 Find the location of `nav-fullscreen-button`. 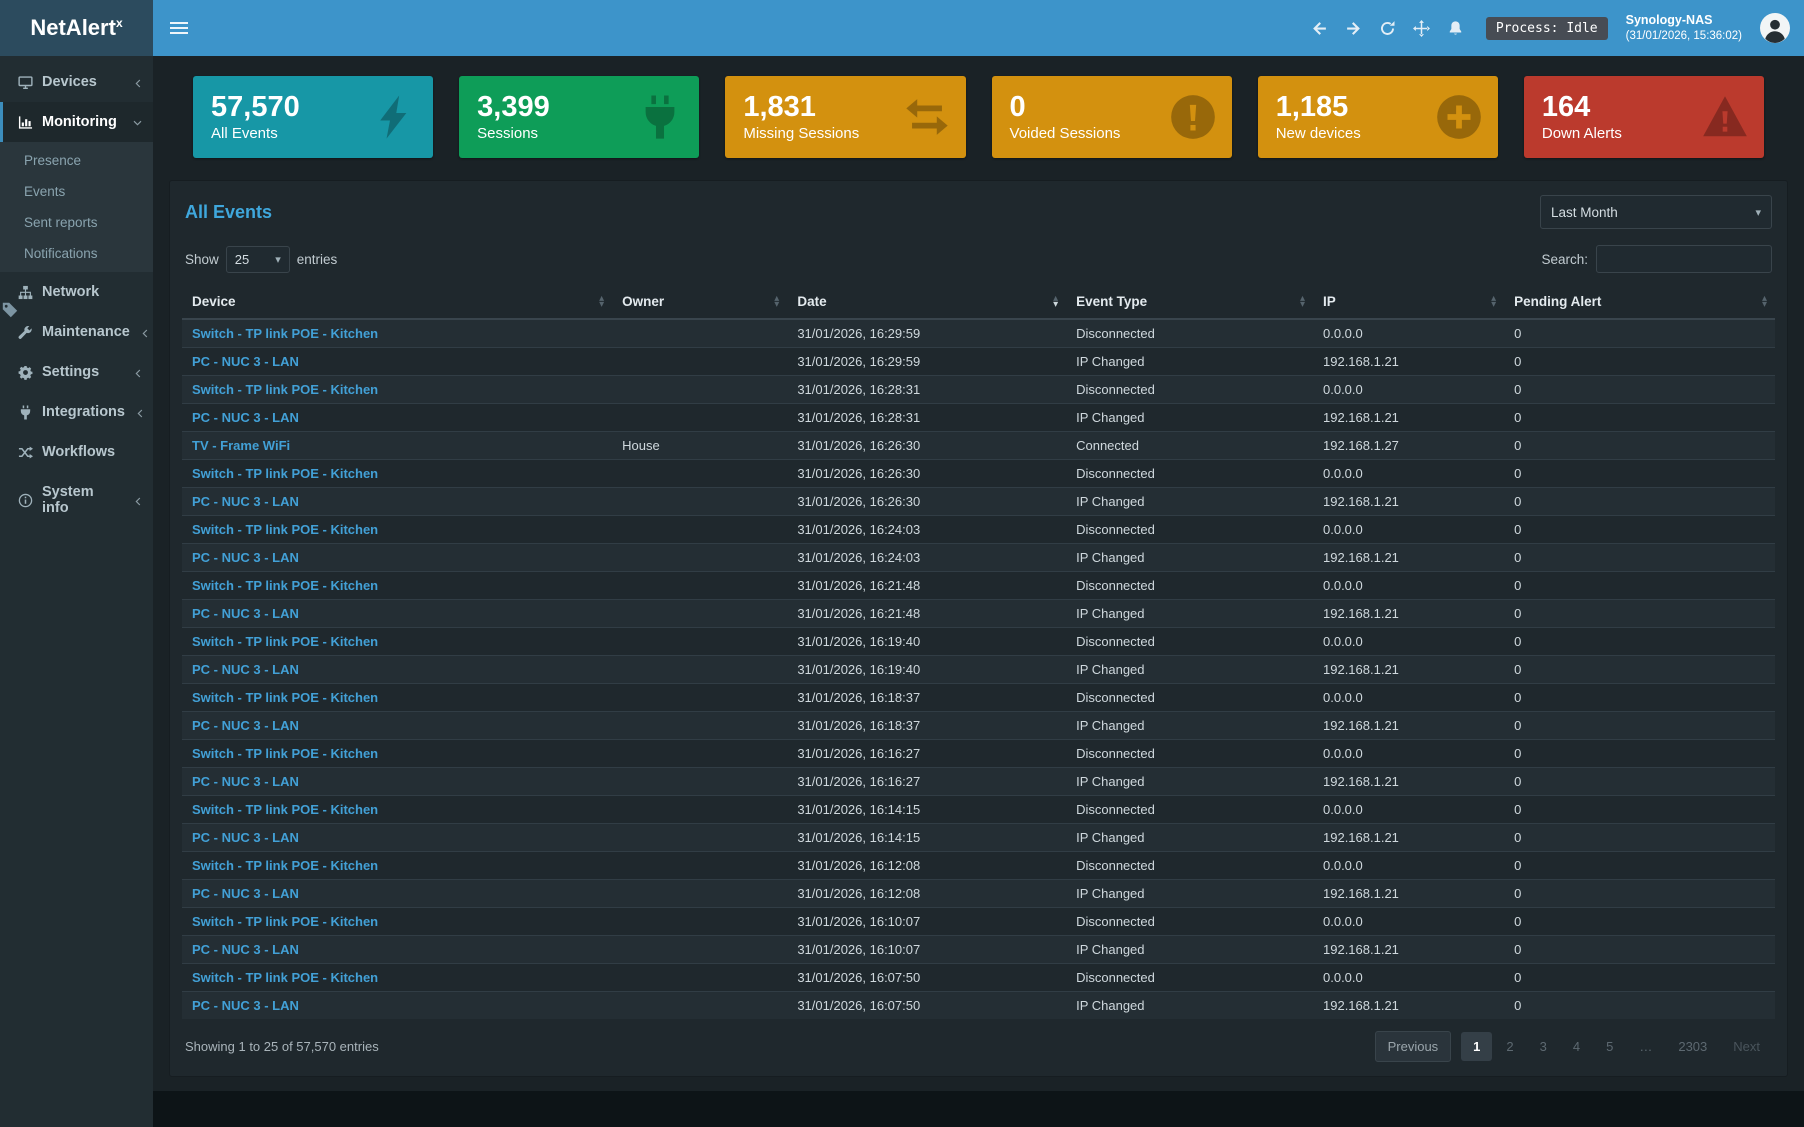

nav-fullscreen-button is located at coordinates (1421, 28).